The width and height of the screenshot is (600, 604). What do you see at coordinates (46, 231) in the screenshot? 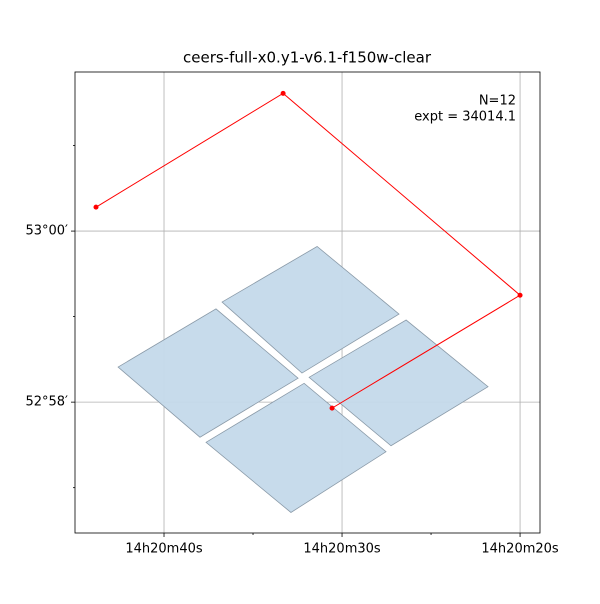
I see `y-tick-label: 53°00′` at bounding box center [46, 231].